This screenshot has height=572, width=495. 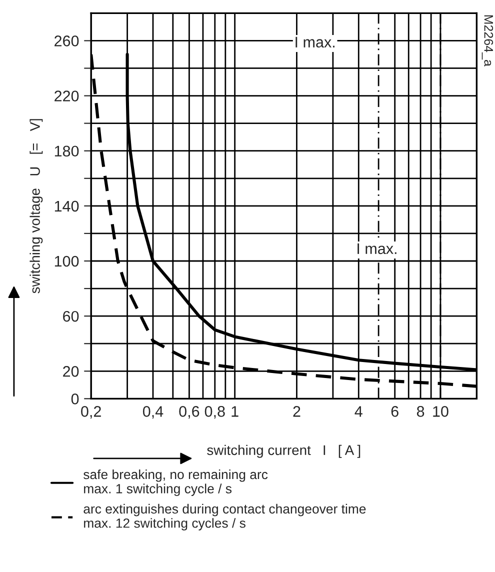 I want to click on x-axis-title: switching current I [ A ], so click(x=283, y=451).